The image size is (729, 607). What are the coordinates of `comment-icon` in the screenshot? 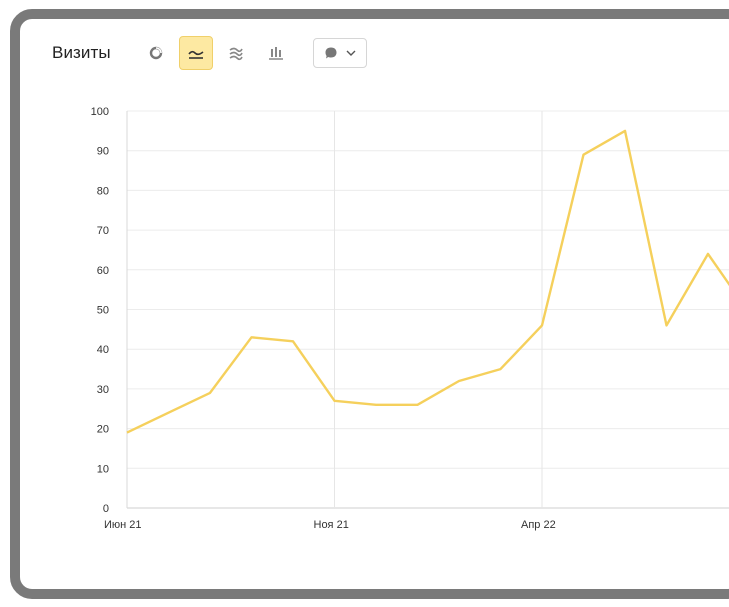 It's located at (331, 53).